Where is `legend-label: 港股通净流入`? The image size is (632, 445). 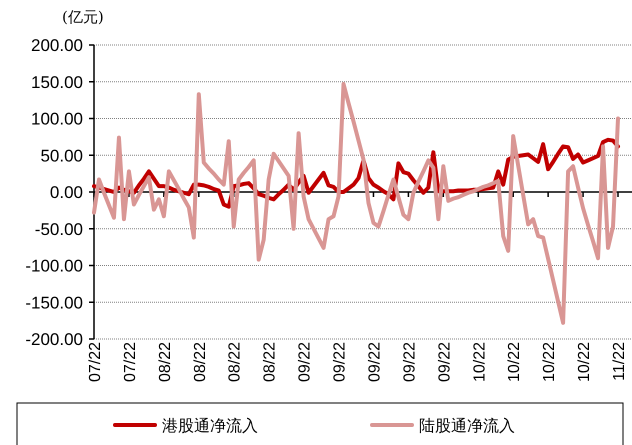 legend-label: 港股通净流入 is located at coordinates (210, 425).